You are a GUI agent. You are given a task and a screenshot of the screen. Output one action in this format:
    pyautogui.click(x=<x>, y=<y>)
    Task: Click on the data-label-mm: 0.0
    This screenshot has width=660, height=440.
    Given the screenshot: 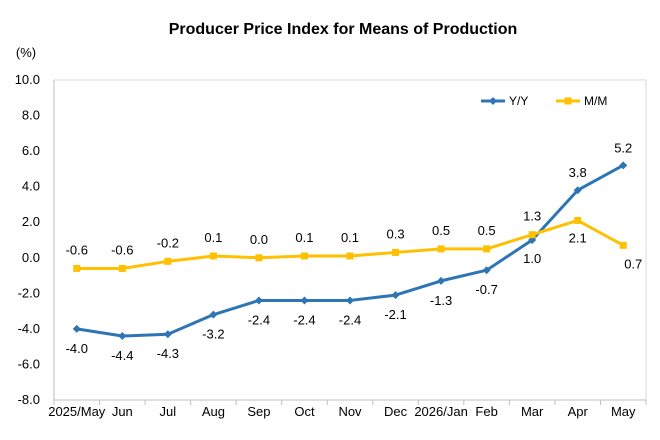 What is the action you would take?
    pyautogui.click(x=259, y=239)
    